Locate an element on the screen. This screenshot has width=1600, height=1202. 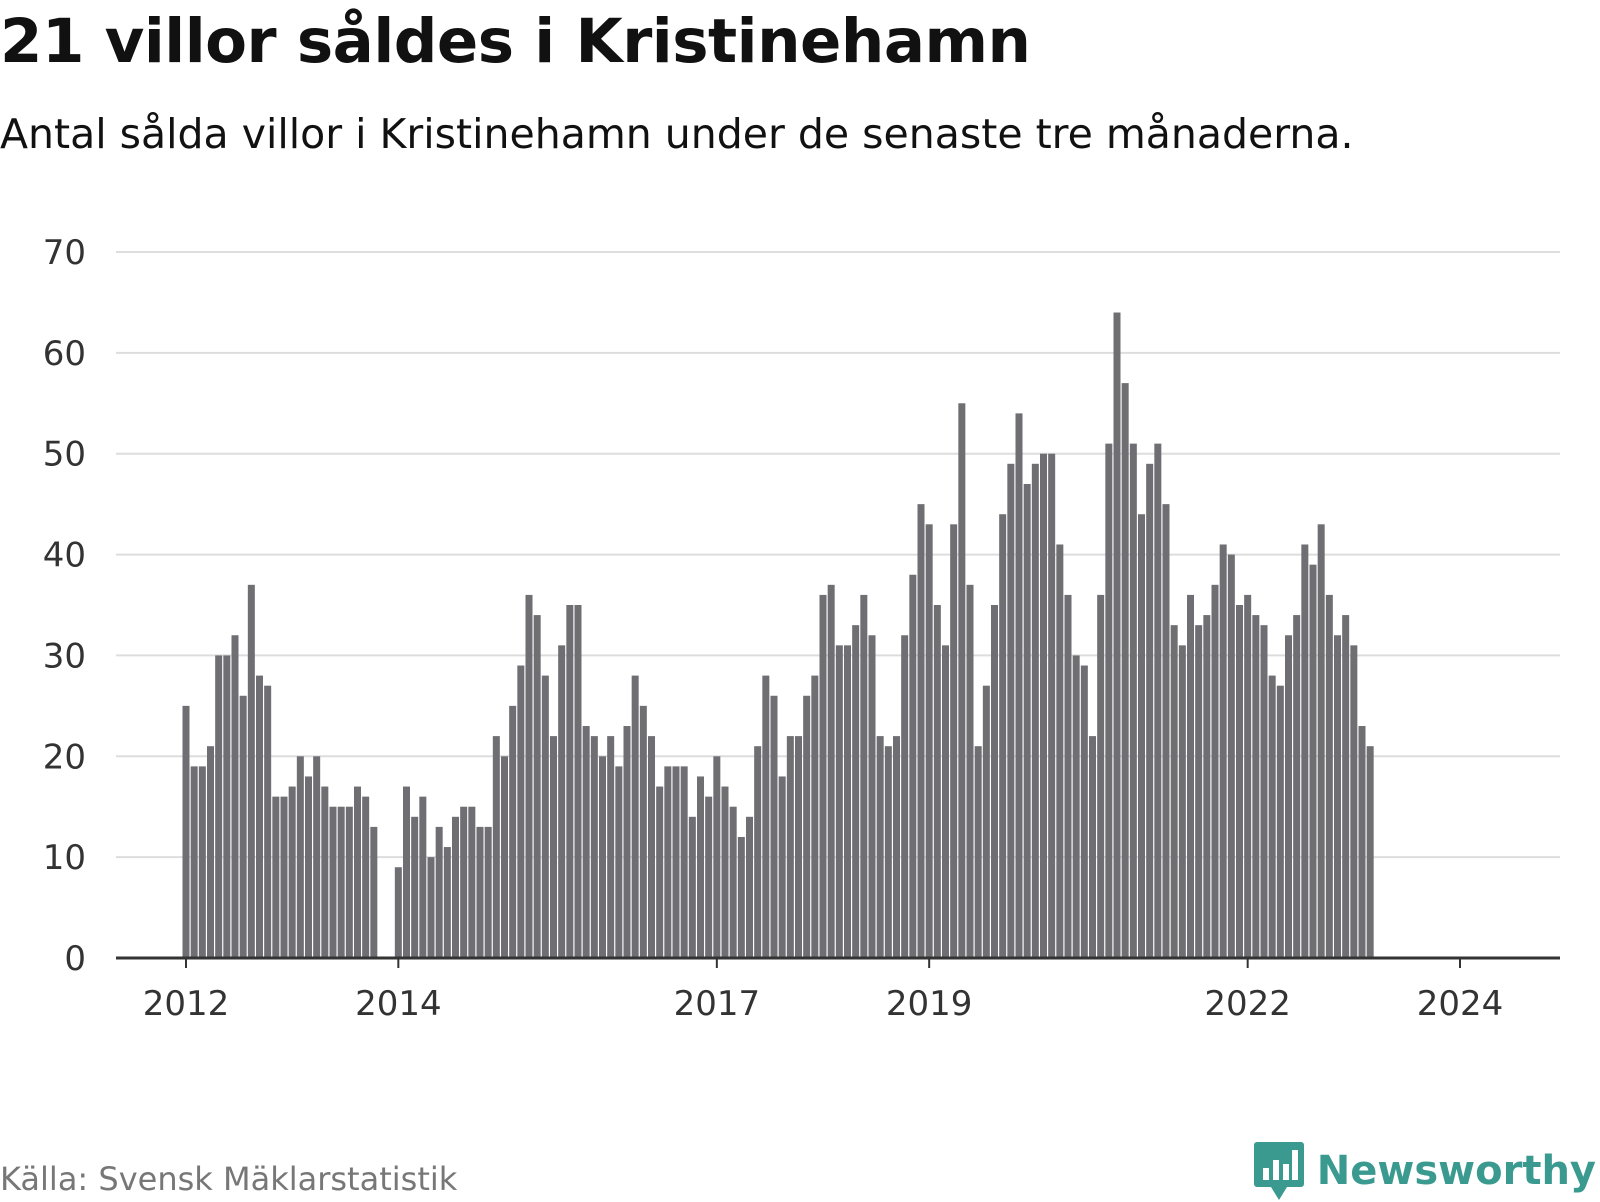
source-note: Källa: Svensk Mäklarstatistik is located at coordinates (229, 1179).